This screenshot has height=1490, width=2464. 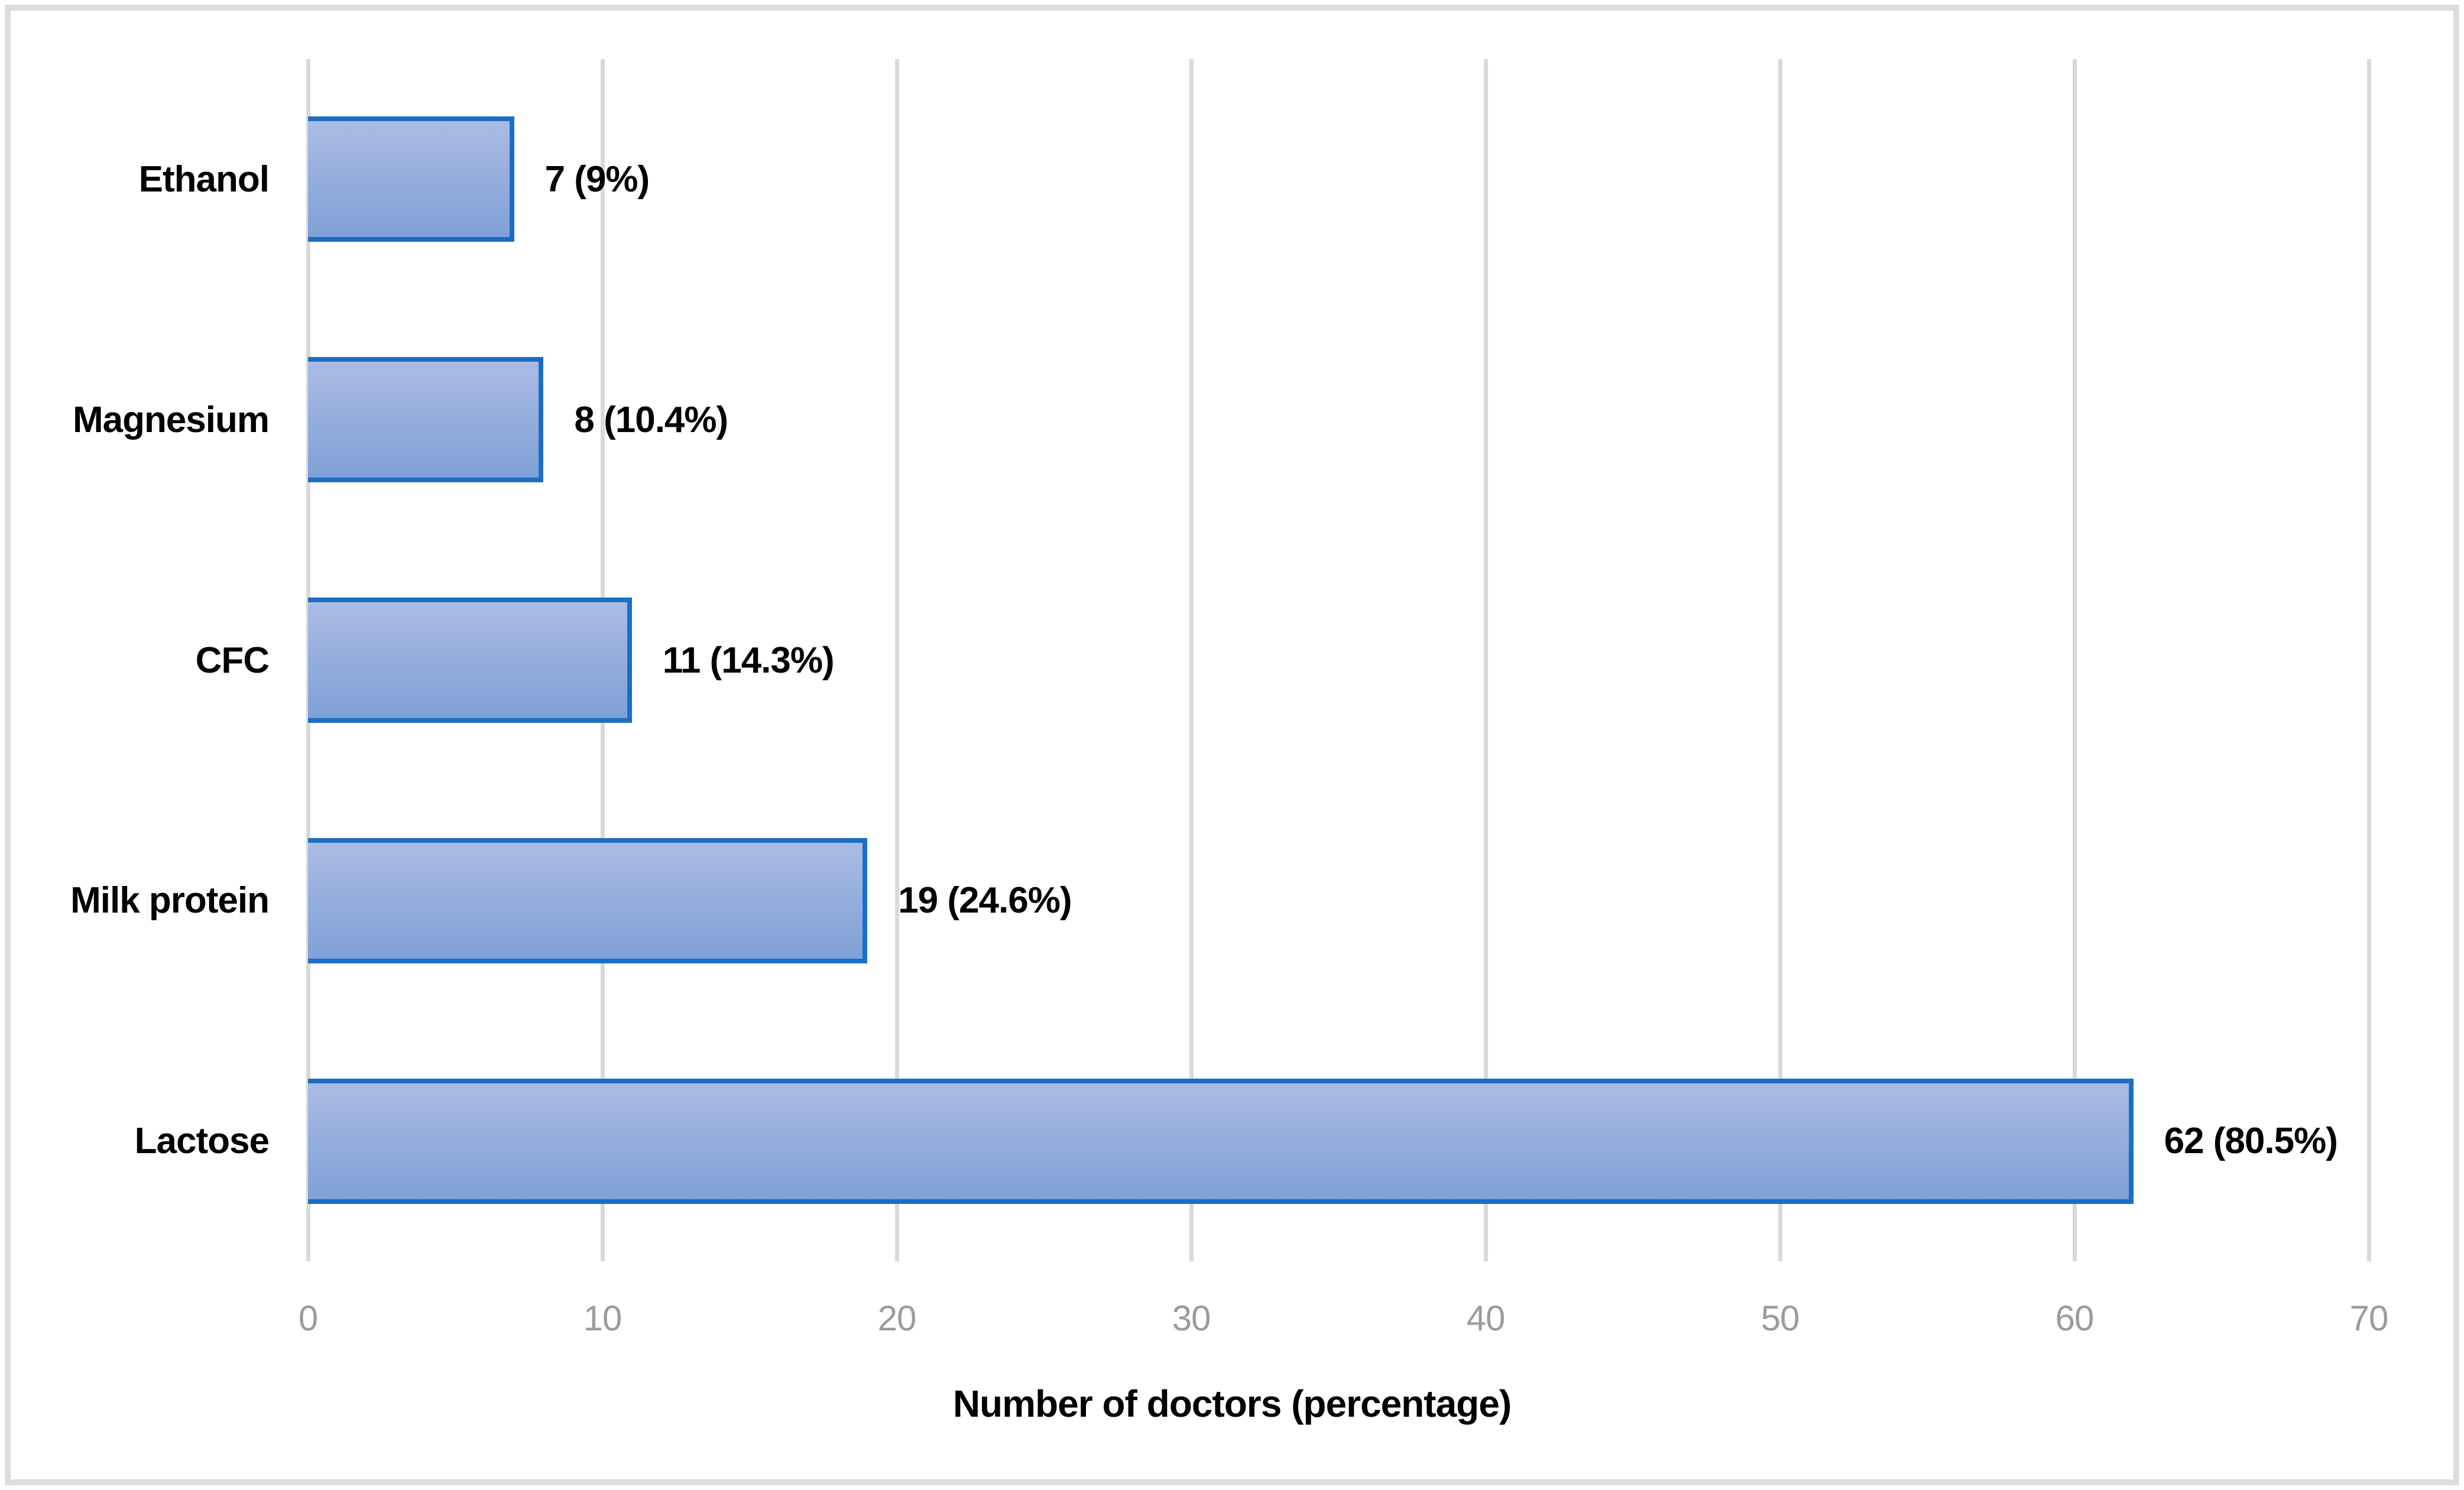 What do you see at coordinates (985, 900) in the screenshot?
I see `value-label-milk-protein: 19 (24.6%)` at bounding box center [985, 900].